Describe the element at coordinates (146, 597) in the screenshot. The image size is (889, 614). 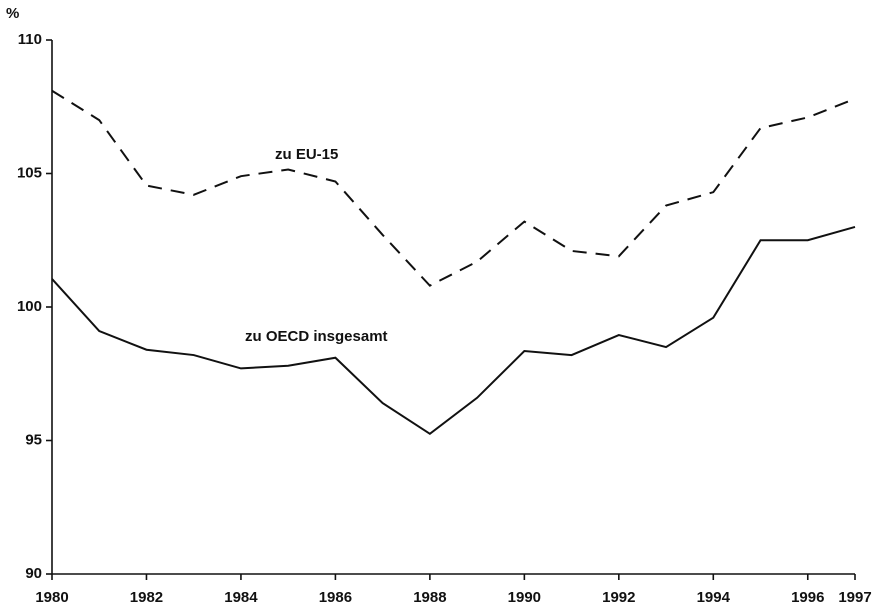
I see `x-tick-label: 1982` at that location.